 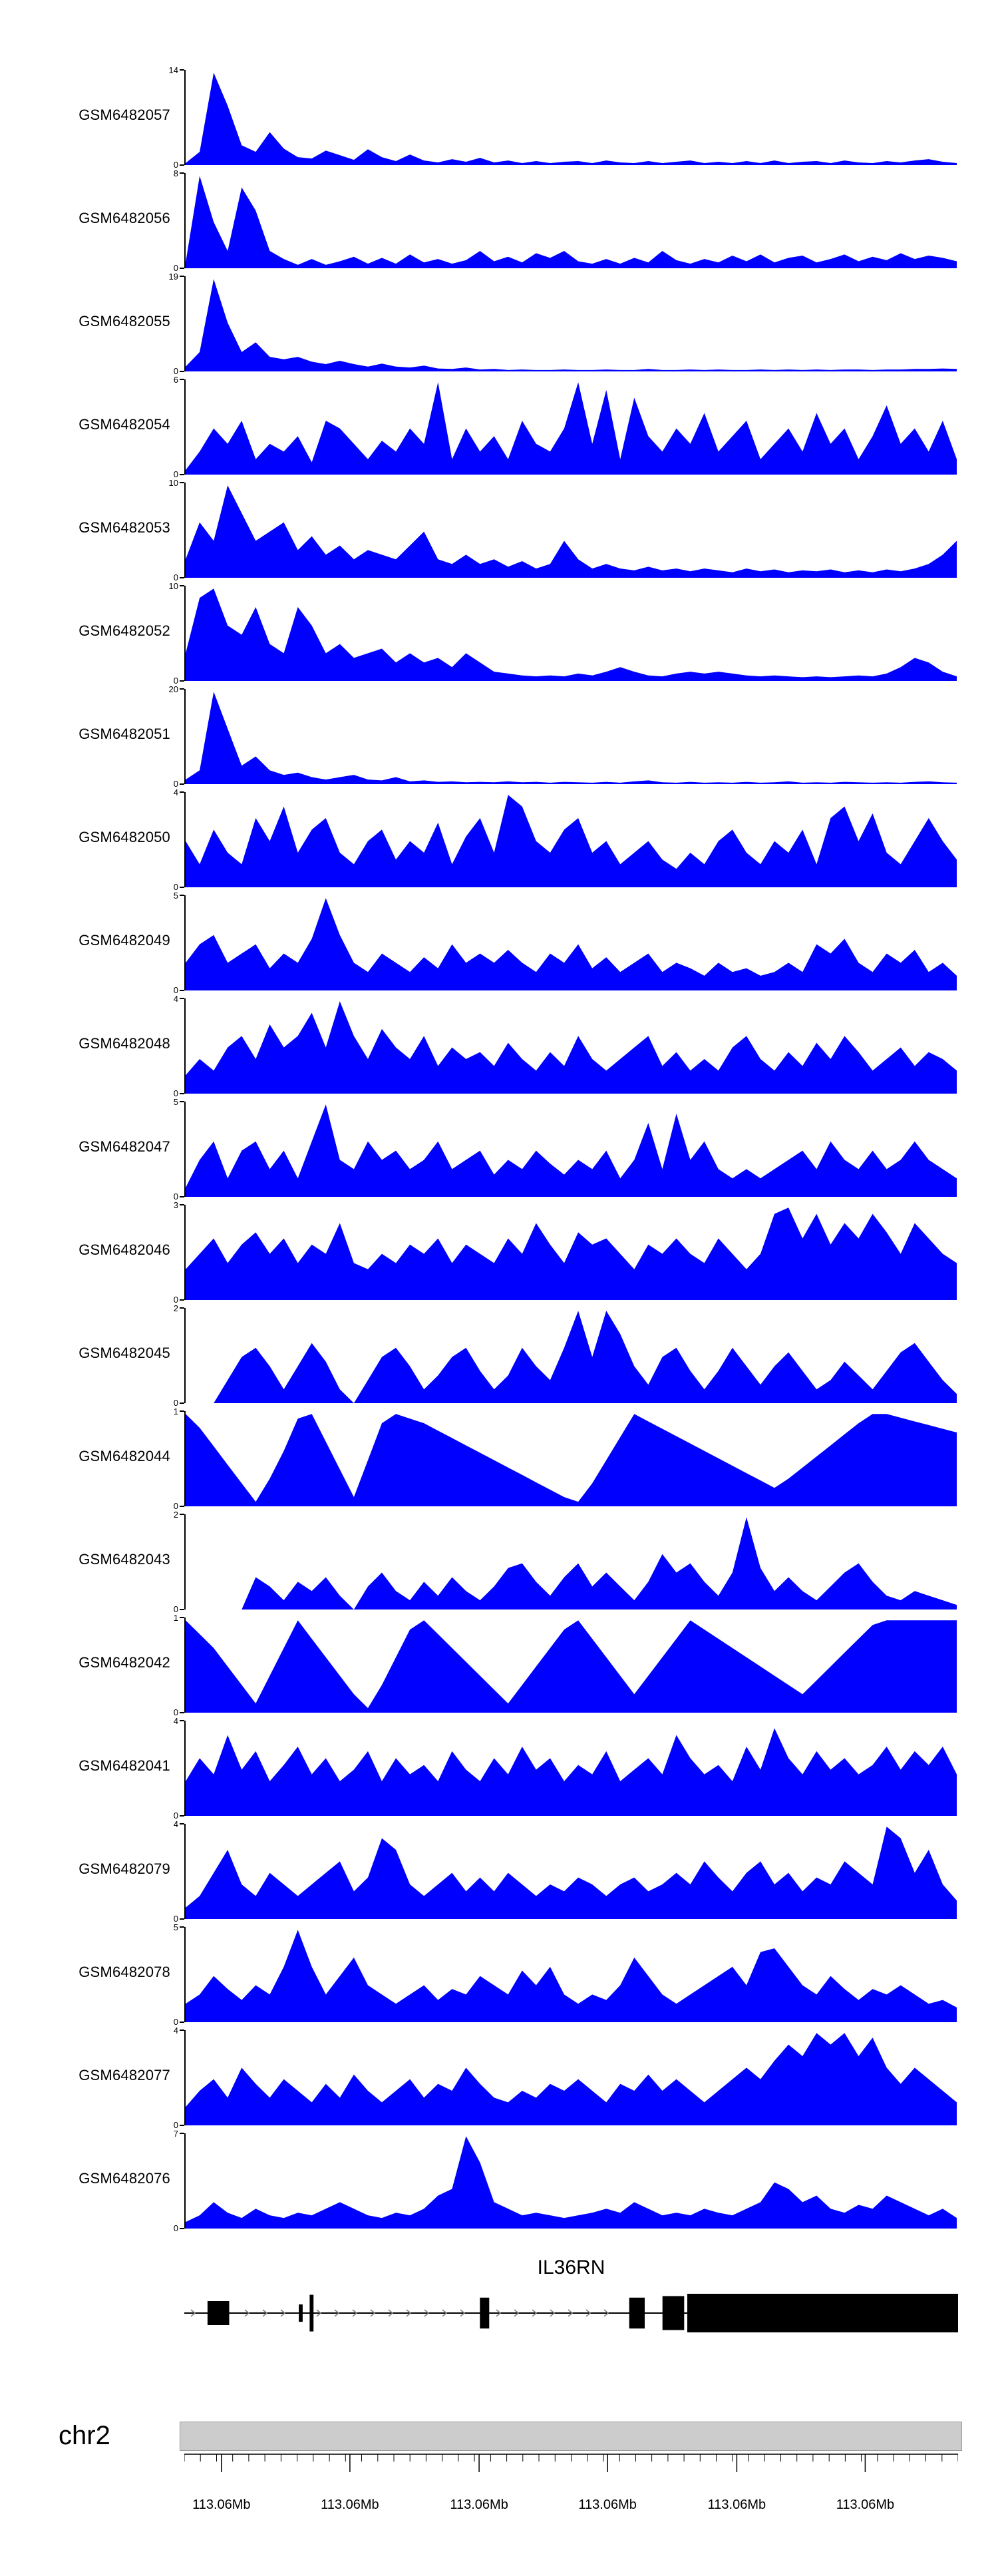 What do you see at coordinates (124, 1043) in the screenshot?
I see `track-label: GSM6482048` at bounding box center [124, 1043].